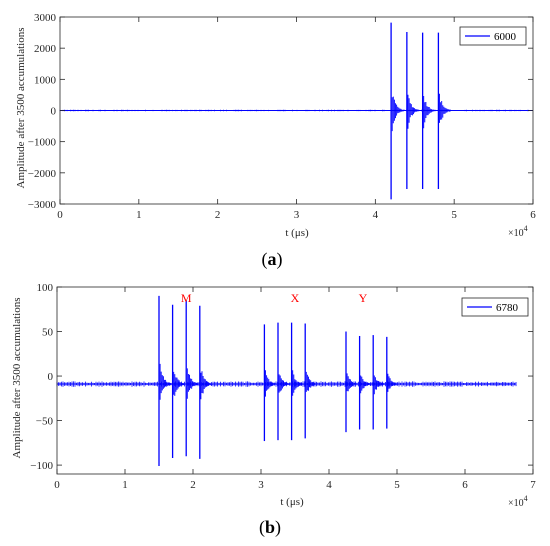 This screenshot has height=546, width=550. What do you see at coordinates (42, 174) in the screenshot?
I see `y-tick-label: −2000` at bounding box center [42, 174].